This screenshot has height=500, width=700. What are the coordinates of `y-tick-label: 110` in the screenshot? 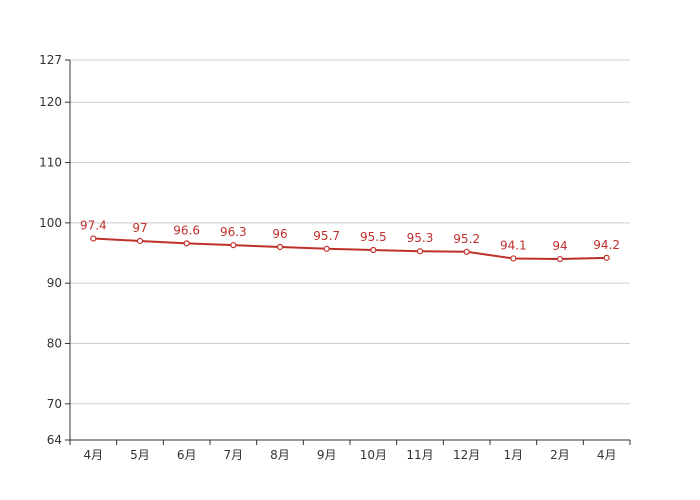 It's located at (50, 163).